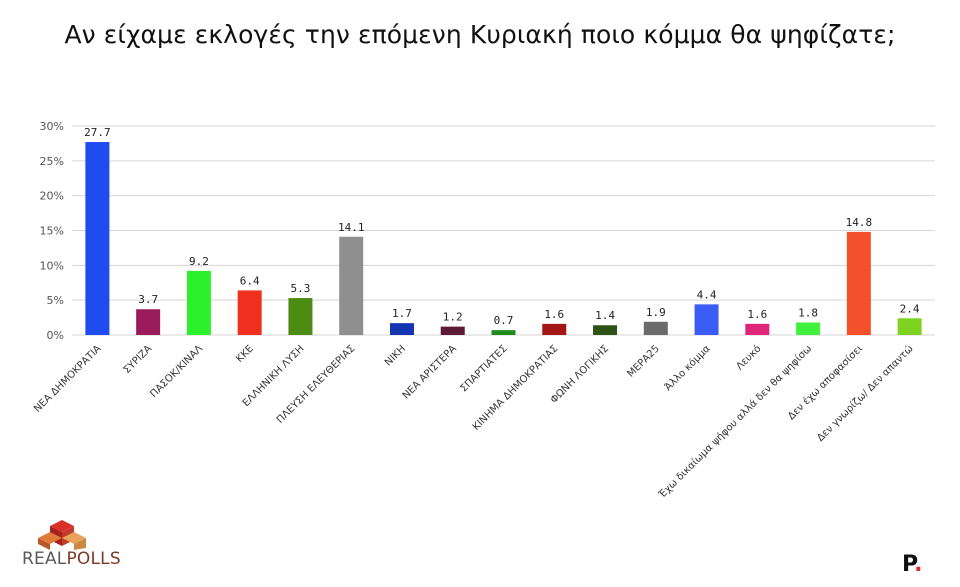 This screenshot has width=960, height=587. Describe the element at coordinates (55, 300) in the screenshot. I see `y-tick-label: 5%` at that location.